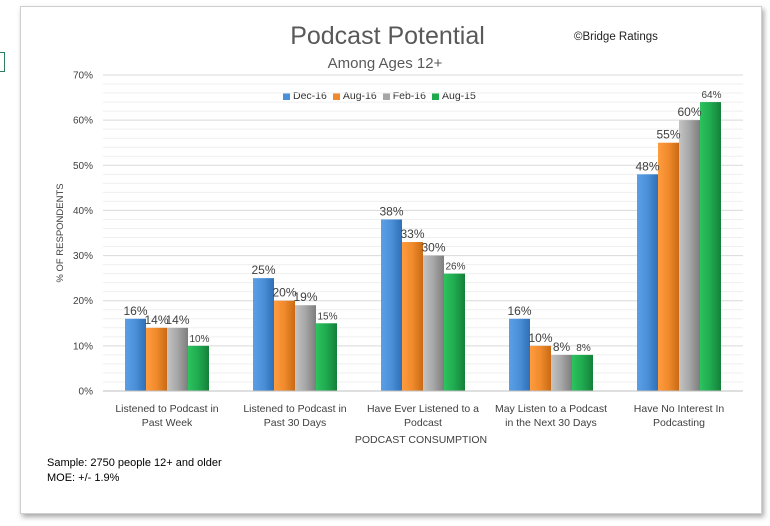 This screenshot has height=526, width=770. Describe the element at coordinates (83, 256) in the screenshot. I see `y-tick-label: 30%` at that location.